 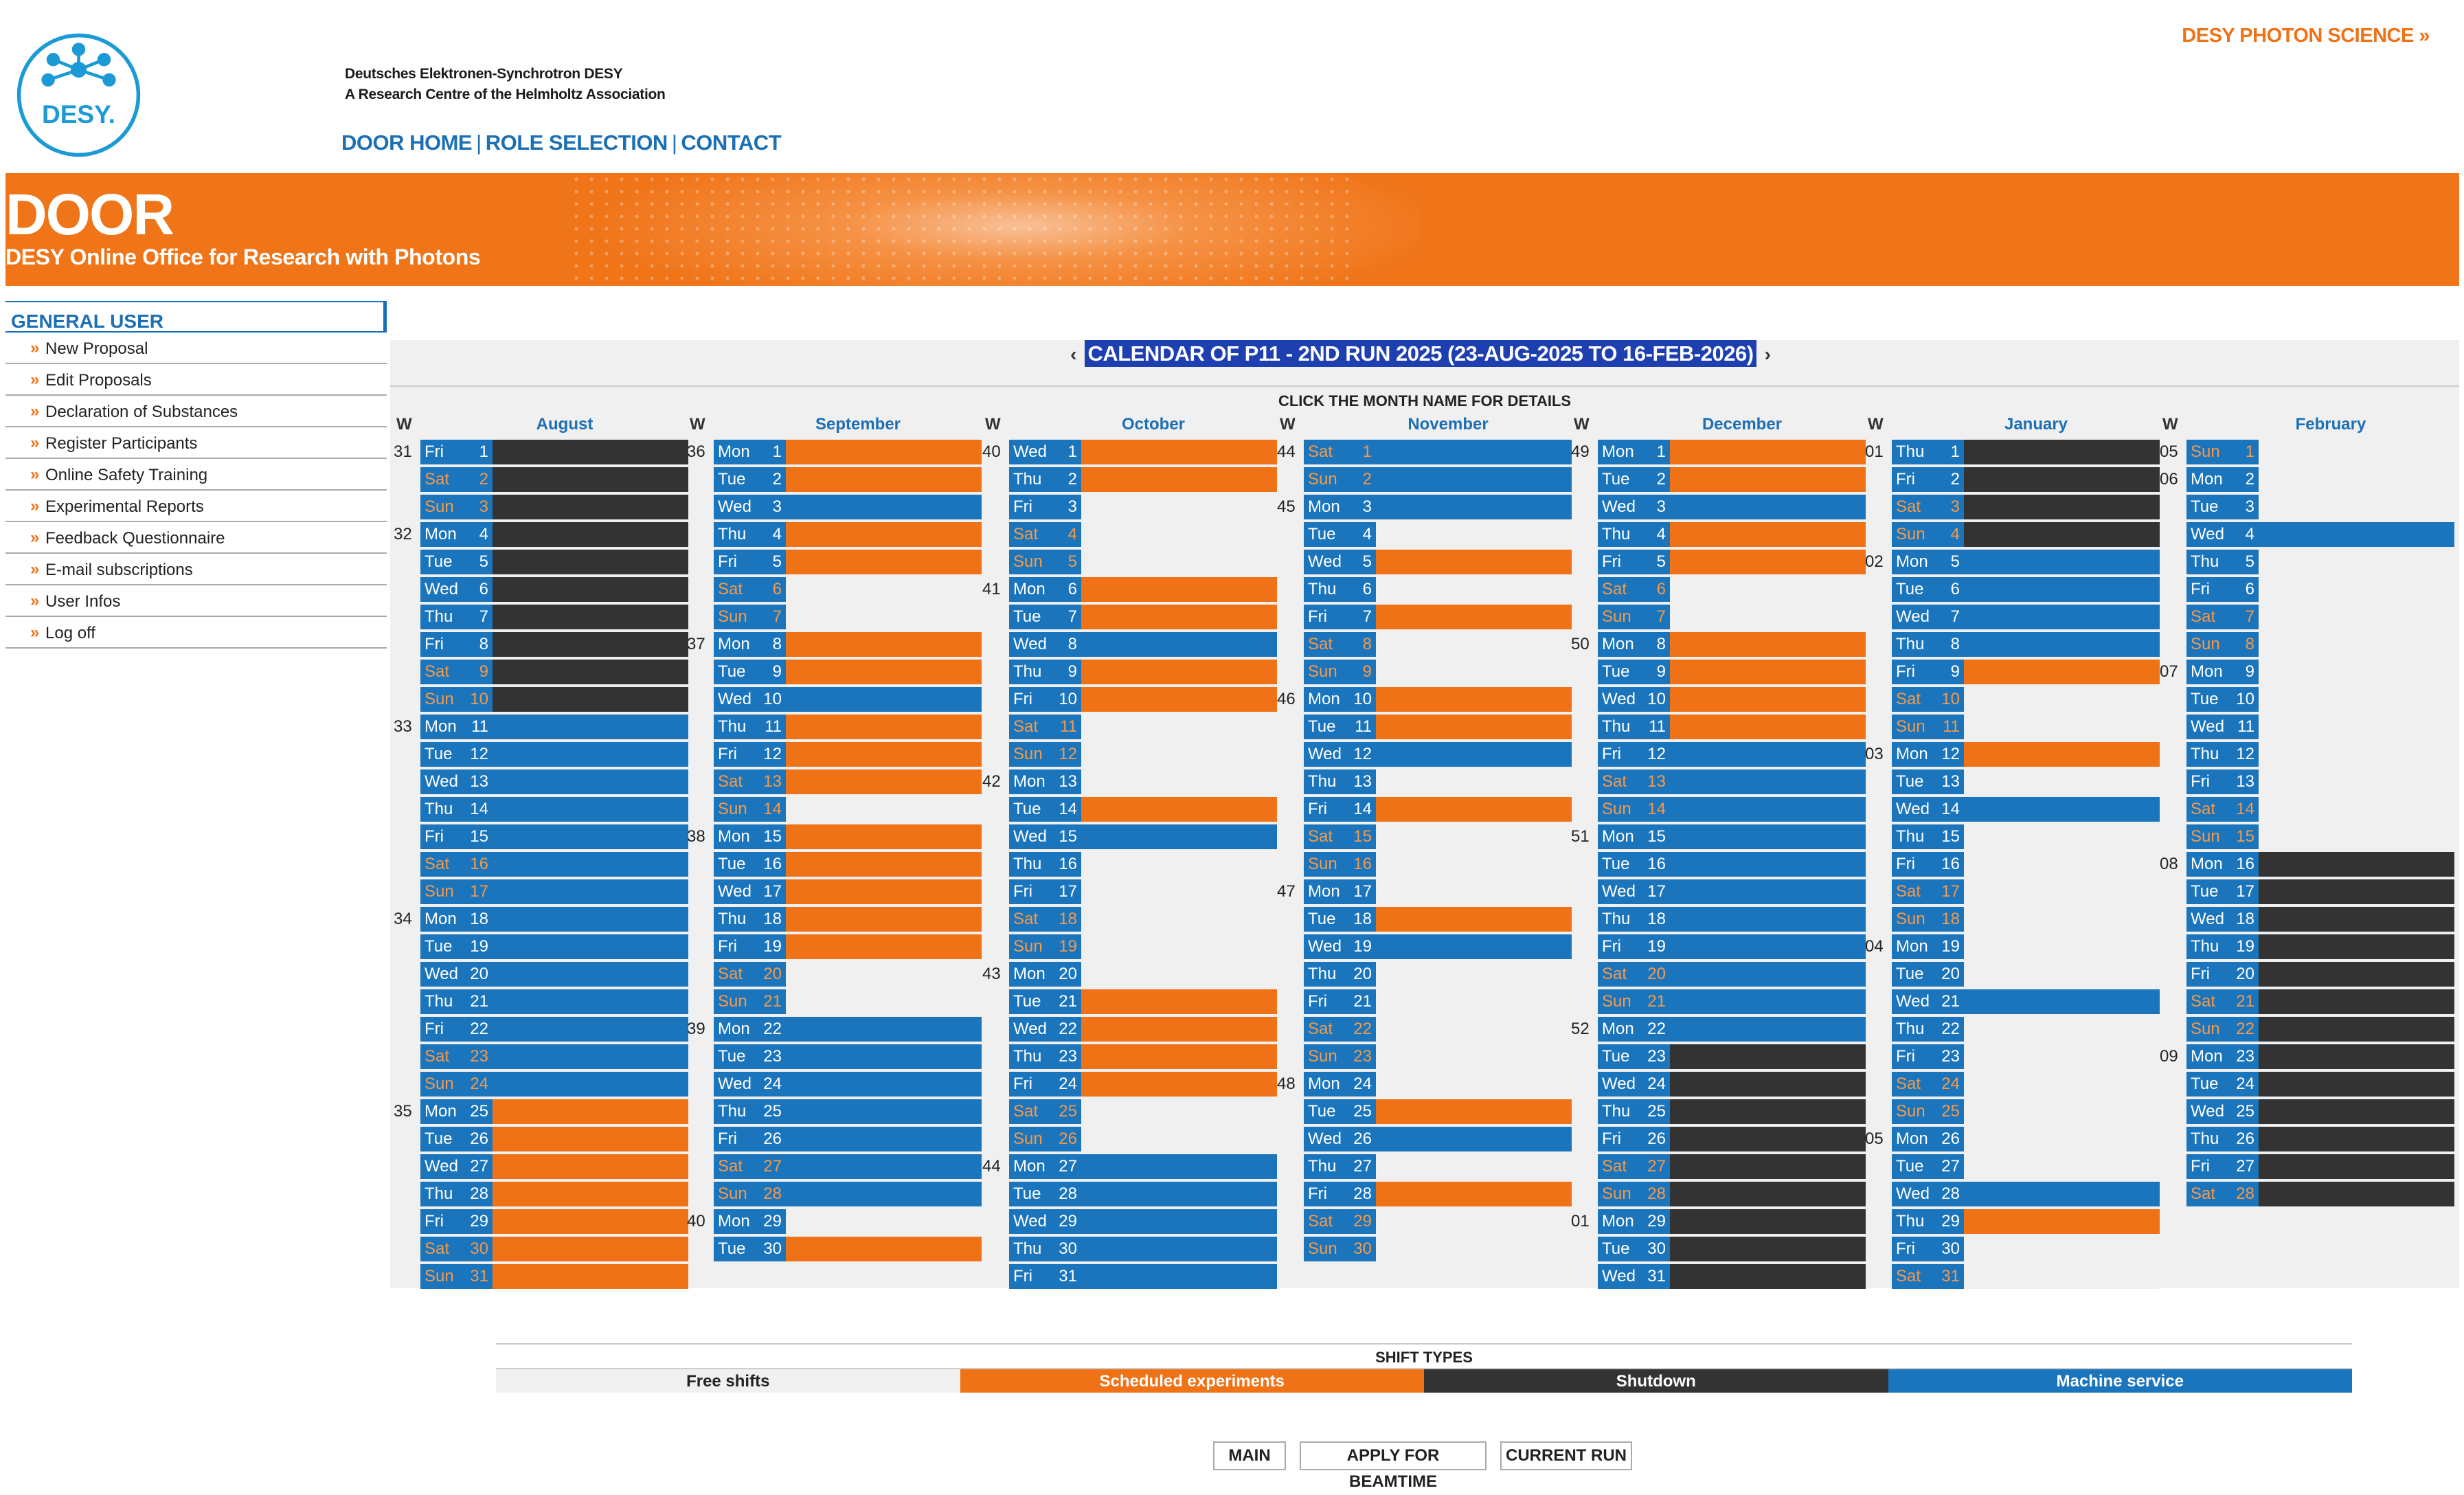 I want to click on sidebar-item-declaration-of-substances: » Declaration of Substances, so click(x=196, y=411).